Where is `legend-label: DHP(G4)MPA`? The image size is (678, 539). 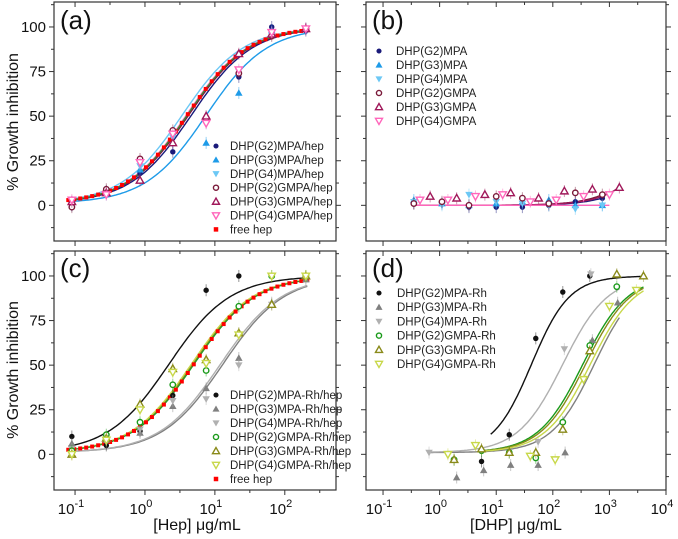
legend-label: DHP(G4)MPA is located at coordinates (432, 80).